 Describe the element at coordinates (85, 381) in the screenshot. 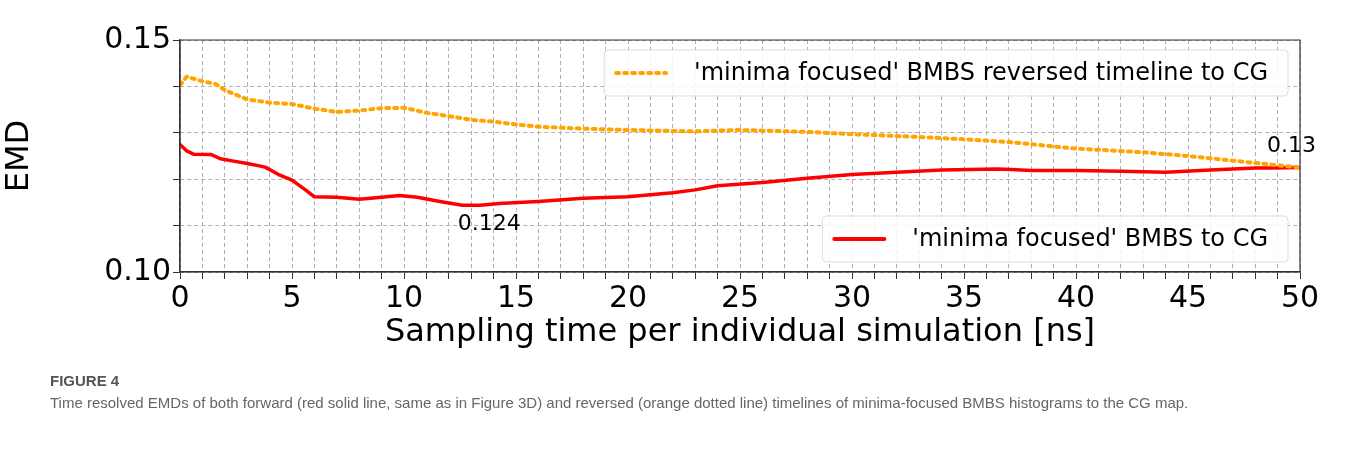

I see `caption: FIGURE 4` at that location.